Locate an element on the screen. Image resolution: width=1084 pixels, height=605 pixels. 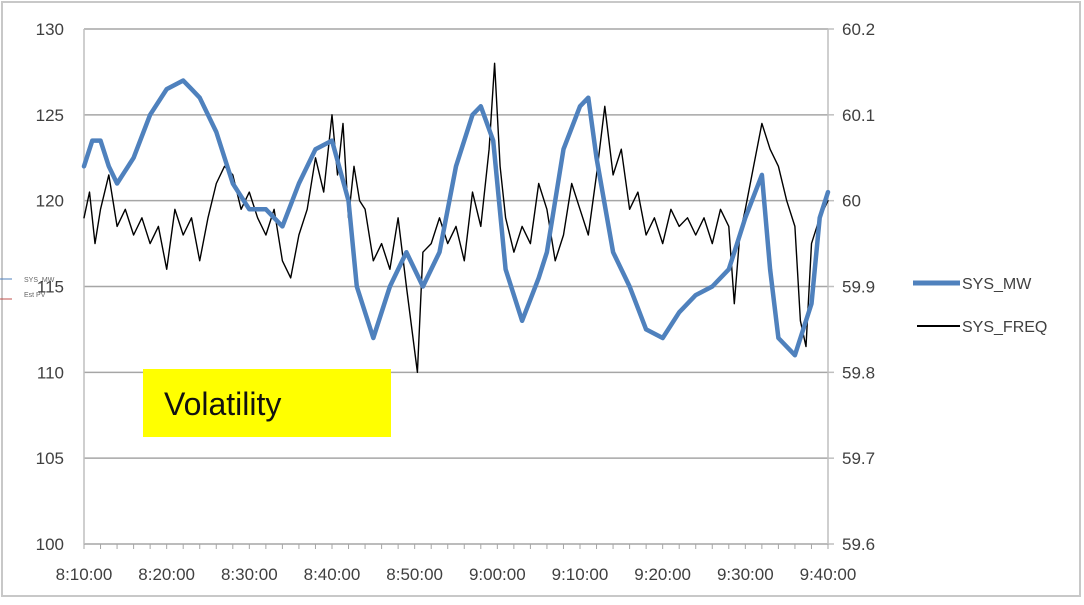
left-axis-labels: 100 105 110 115 120 125 130 is located at coordinates (50, 287).